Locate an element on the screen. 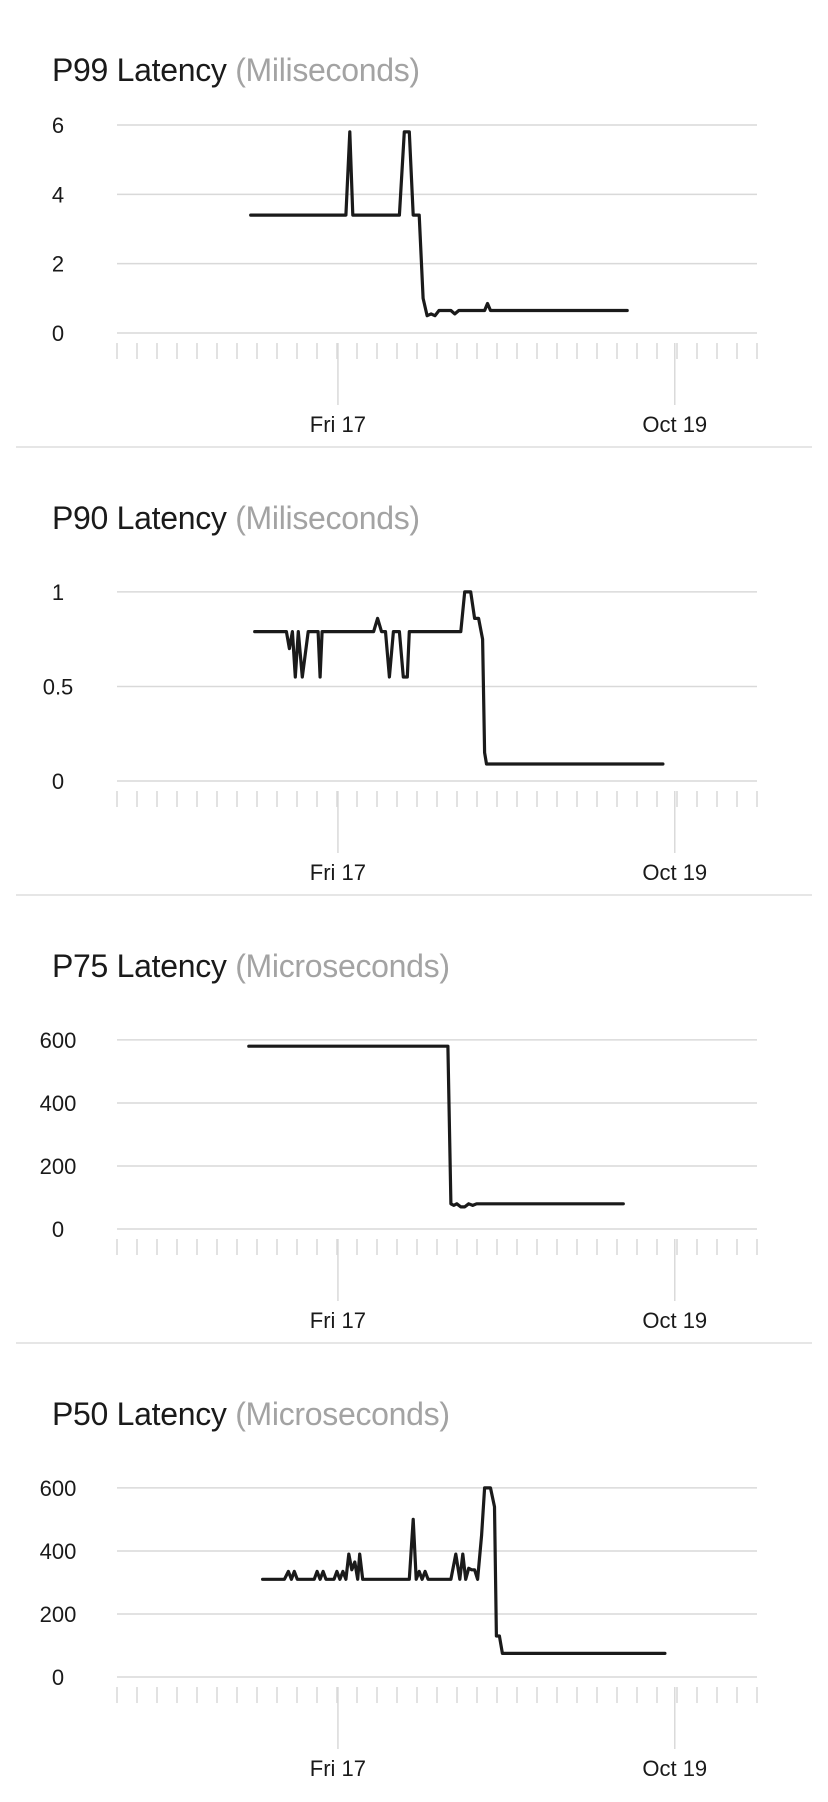 The width and height of the screenshot is (828, 1802). line-chart-p75: 600 400 200 0 Fri 17 Oct 19 is located at coordinates (399, 1180).